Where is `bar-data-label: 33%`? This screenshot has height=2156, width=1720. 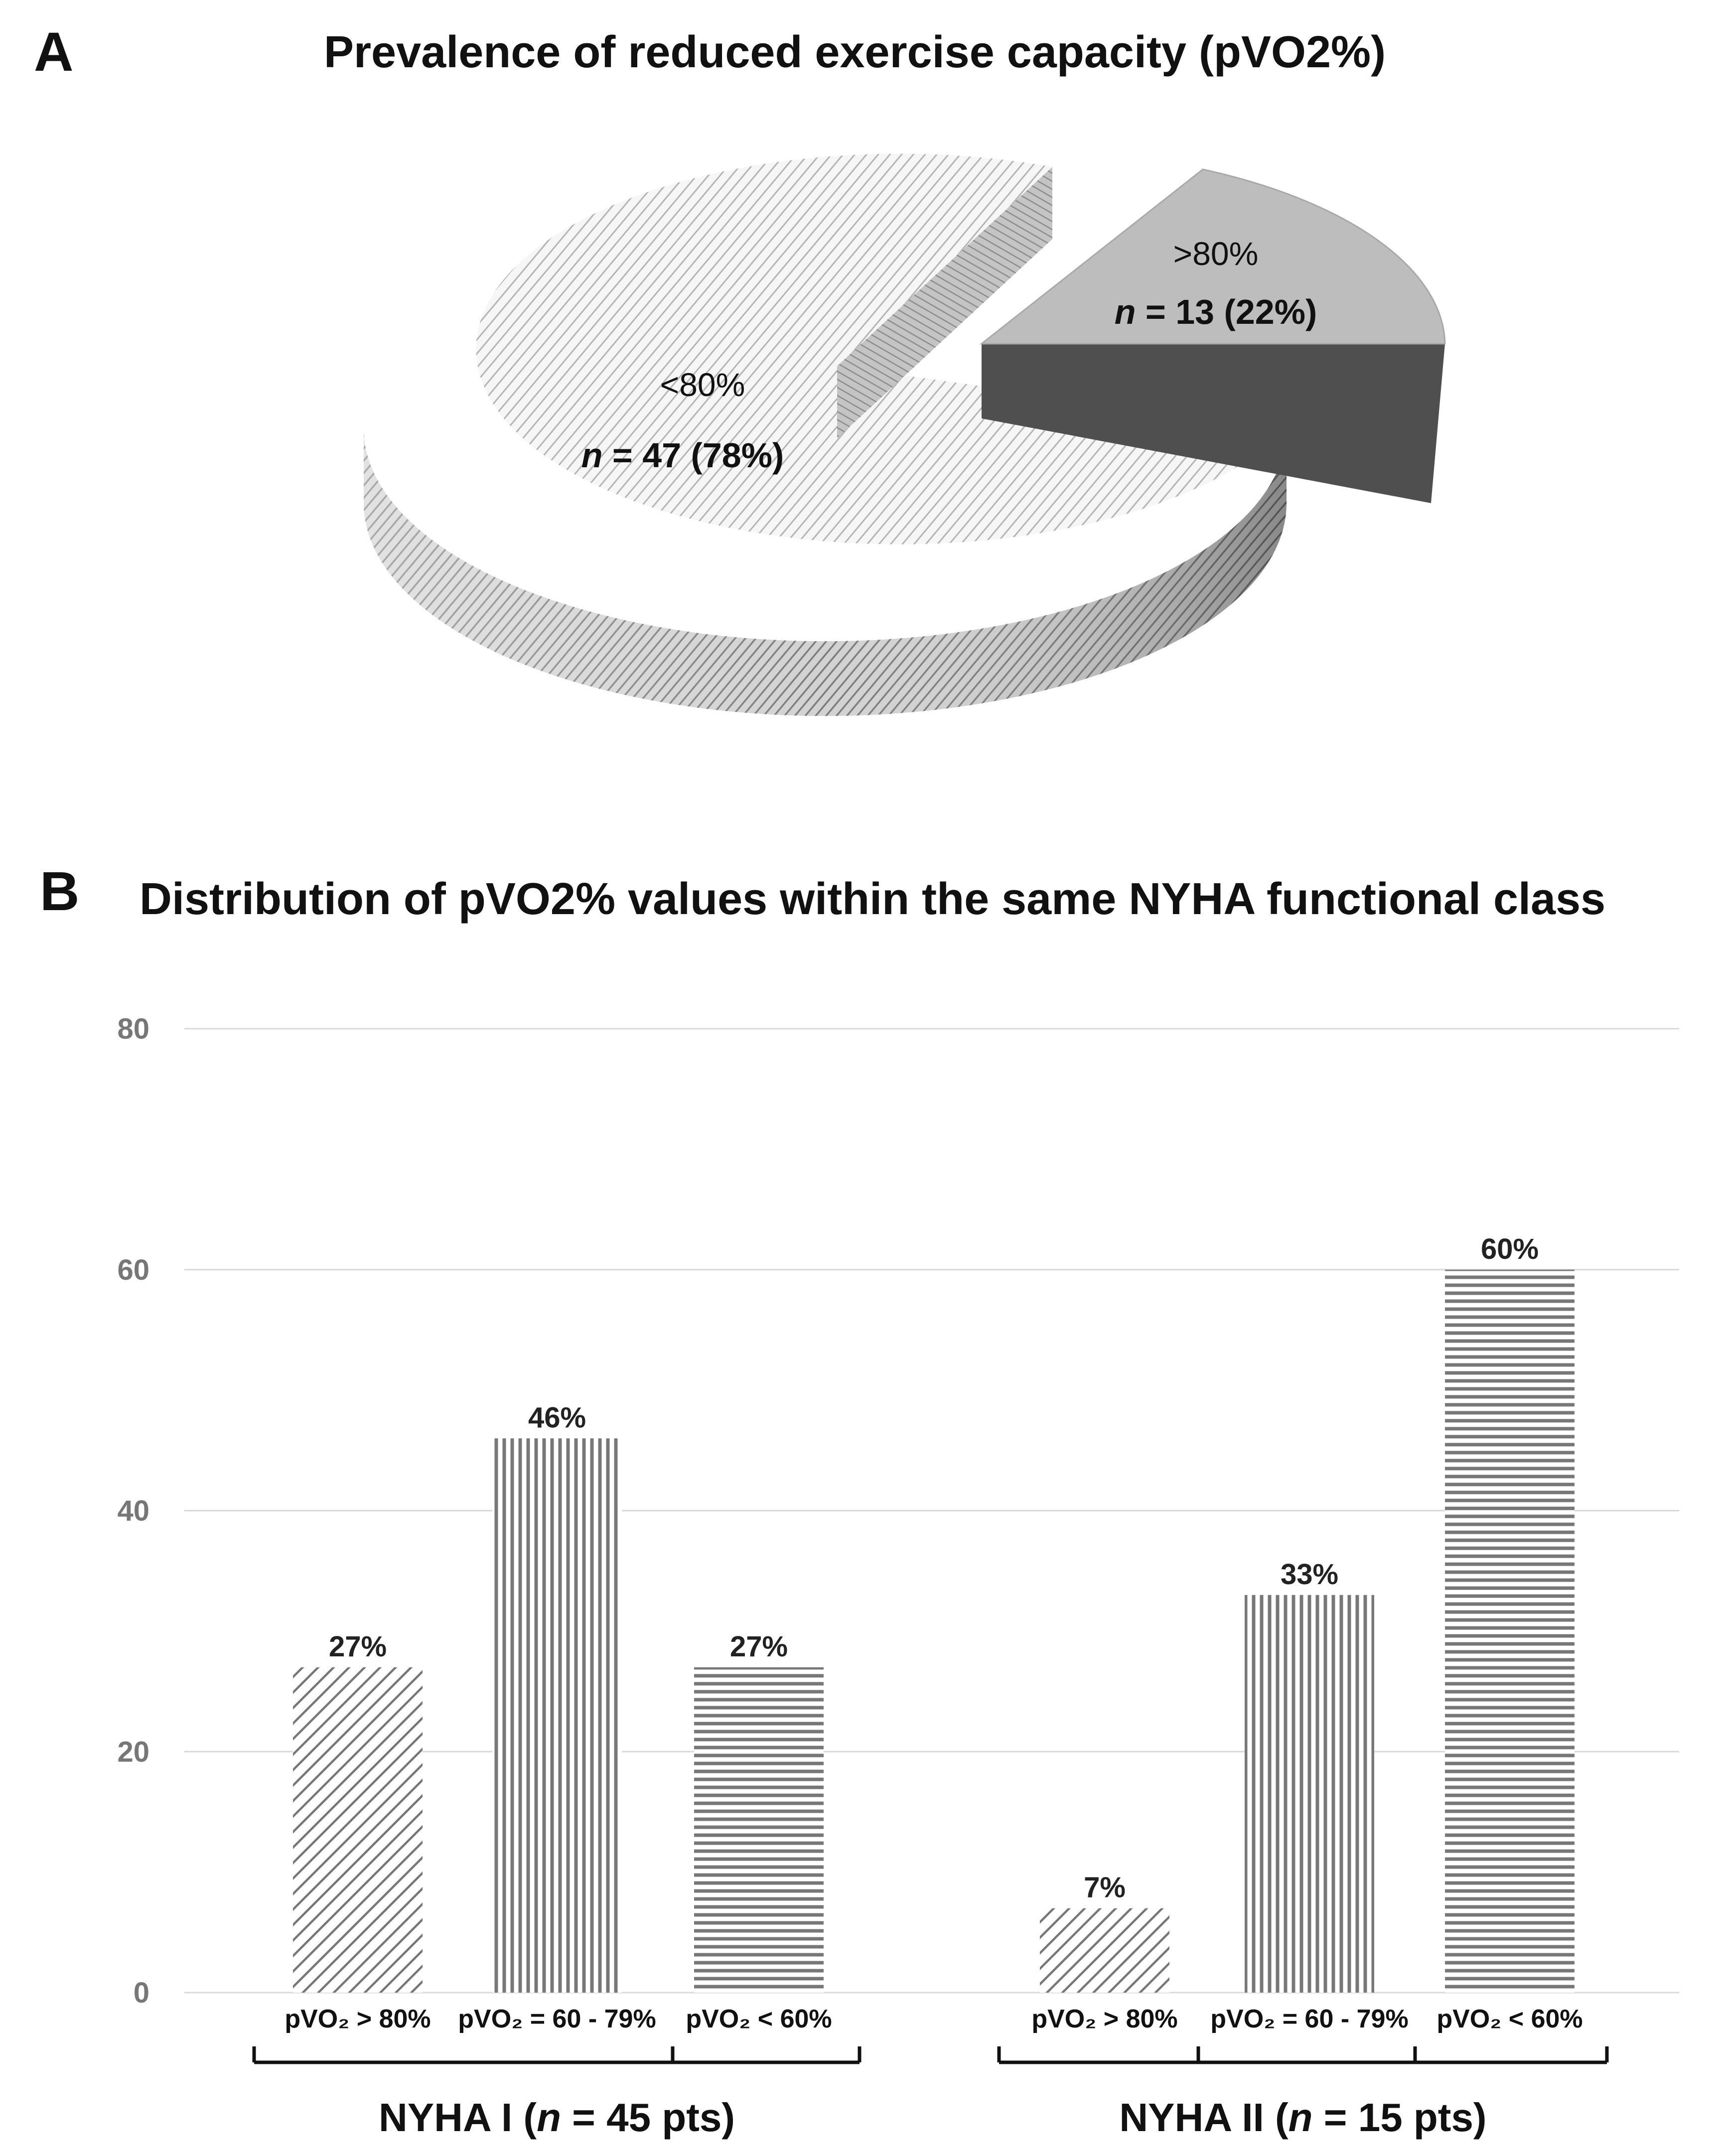 bar-data-label: 33% is located at coordinates (1309, 1574).